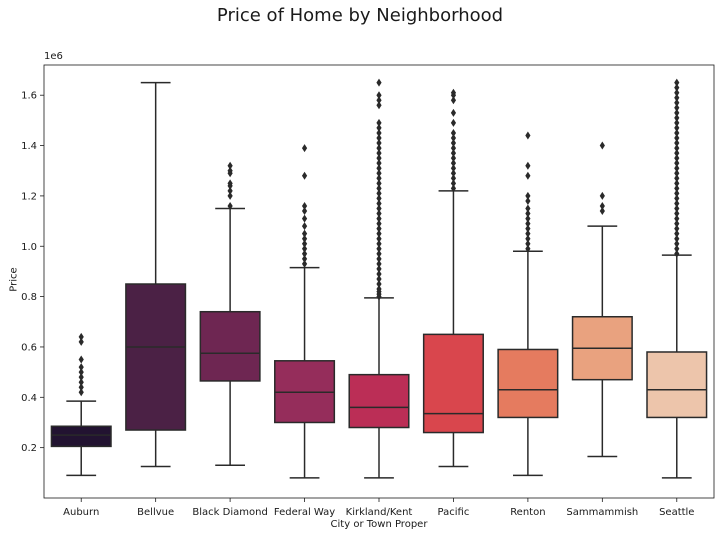 Image resolution: width=720 pixels, height=537 pixels. What do you see at coordinates (29, 347) in the screenshot?
I see `y-tick-label: 0.6` at bounding box center [29, 347].